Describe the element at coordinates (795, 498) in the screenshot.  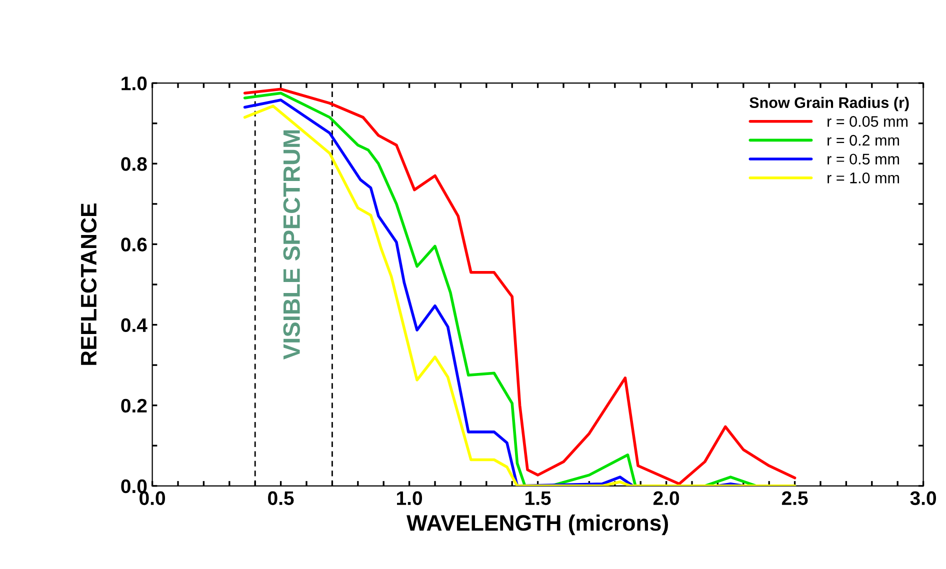
I see `x-tick-label: 2.5` at that location.